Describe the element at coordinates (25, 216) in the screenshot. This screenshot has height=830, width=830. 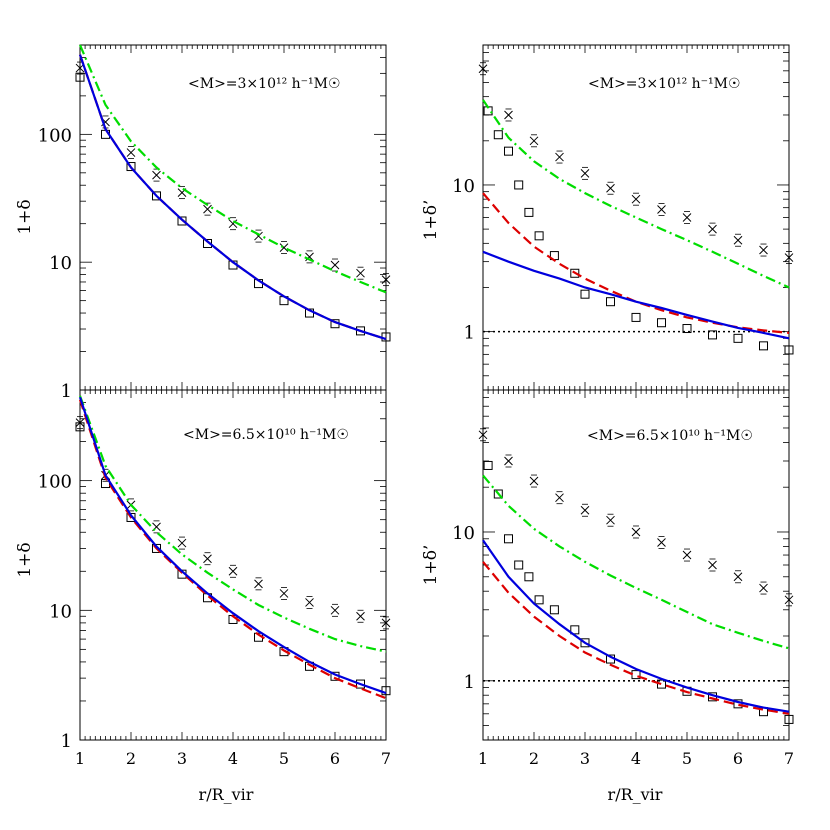
I see `y-axis-label: 1+δ` at that location.